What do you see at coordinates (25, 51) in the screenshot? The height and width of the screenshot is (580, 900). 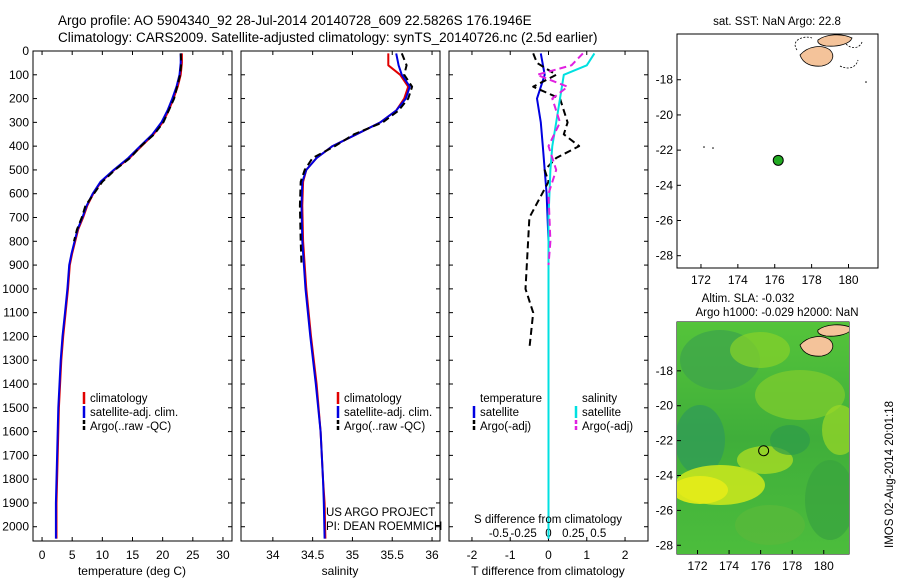 I see `depth-tick-label: 0` at bounding box center [25, 51].